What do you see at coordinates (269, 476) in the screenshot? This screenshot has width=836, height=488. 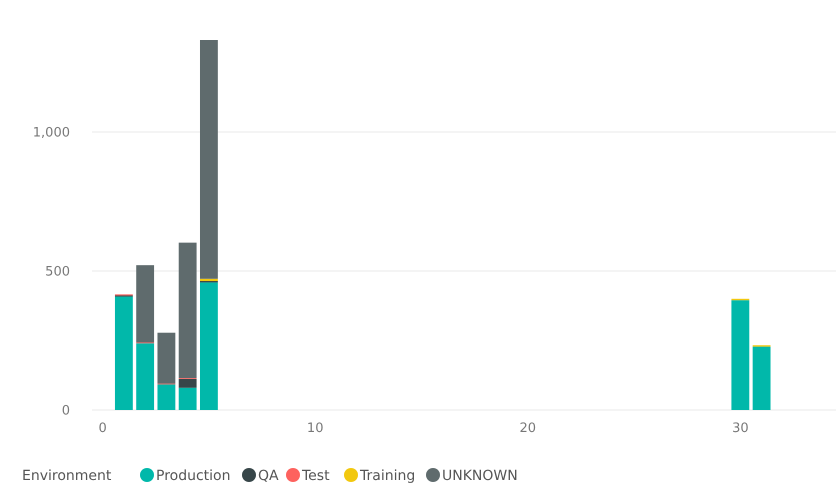 I see `legend-label: QA` at bounding box center [269, 476].